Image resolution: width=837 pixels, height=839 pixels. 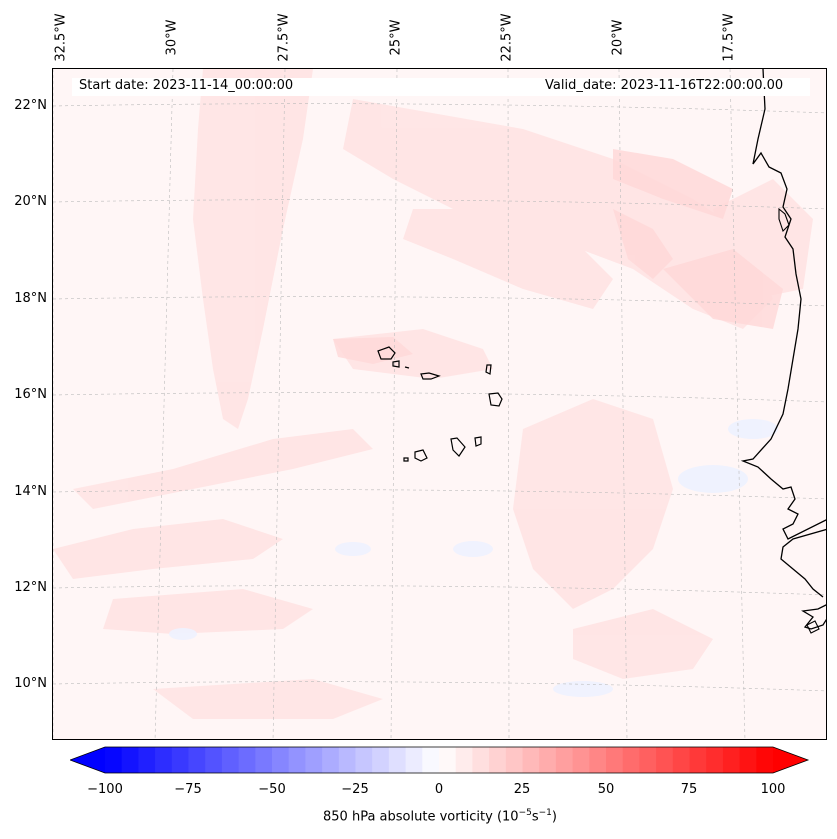 I want to click on colorbar-tick: 25, so click(x=522, y=789).